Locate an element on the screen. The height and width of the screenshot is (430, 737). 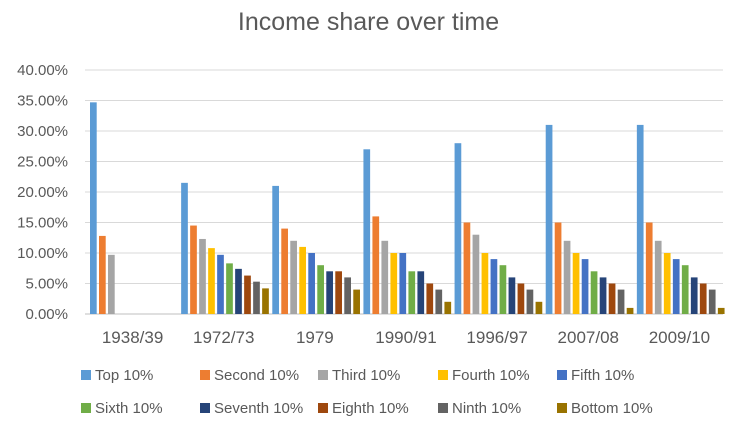
x-tick-label: 1938/39 is located at coordinates (132, 337).